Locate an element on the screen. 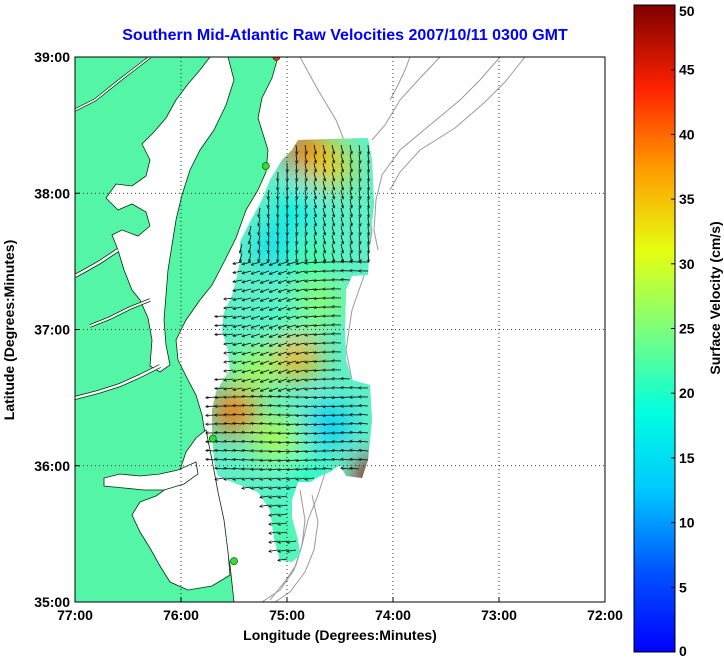  colorbar-tick-label: 15 is located at coordinates (687, 458).